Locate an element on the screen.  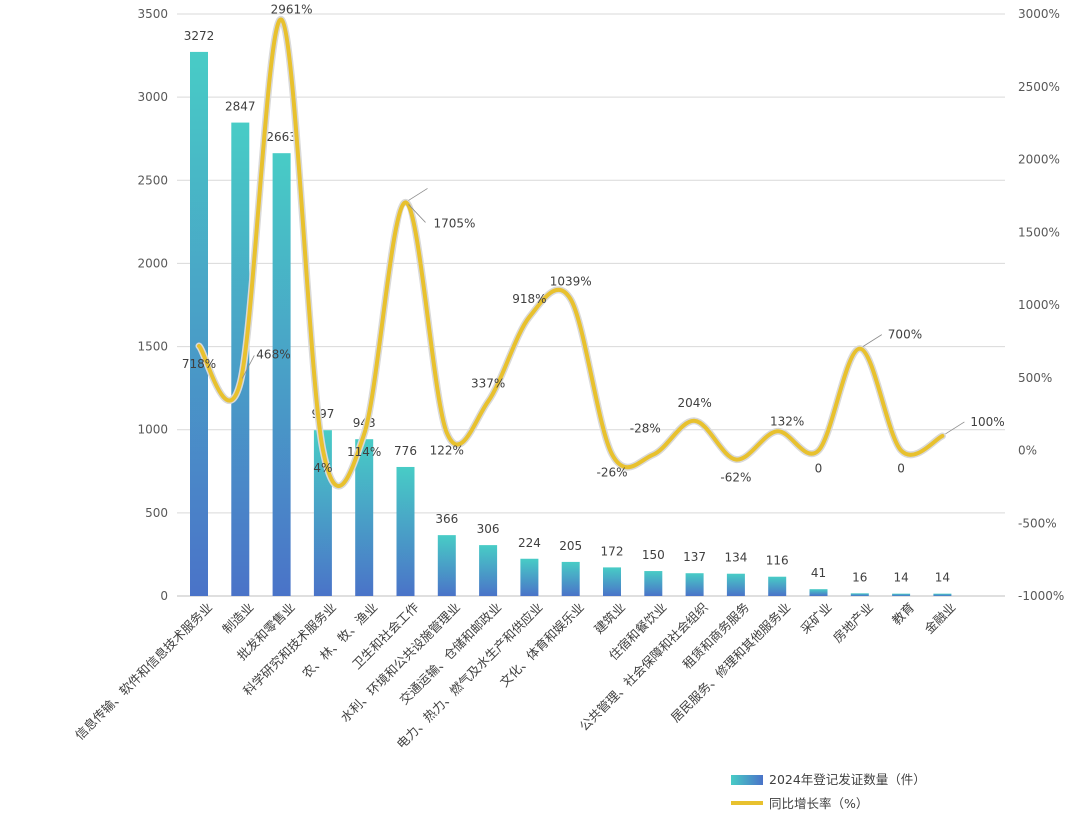
line-data-label: 918% is located at coordinates (529, 299).